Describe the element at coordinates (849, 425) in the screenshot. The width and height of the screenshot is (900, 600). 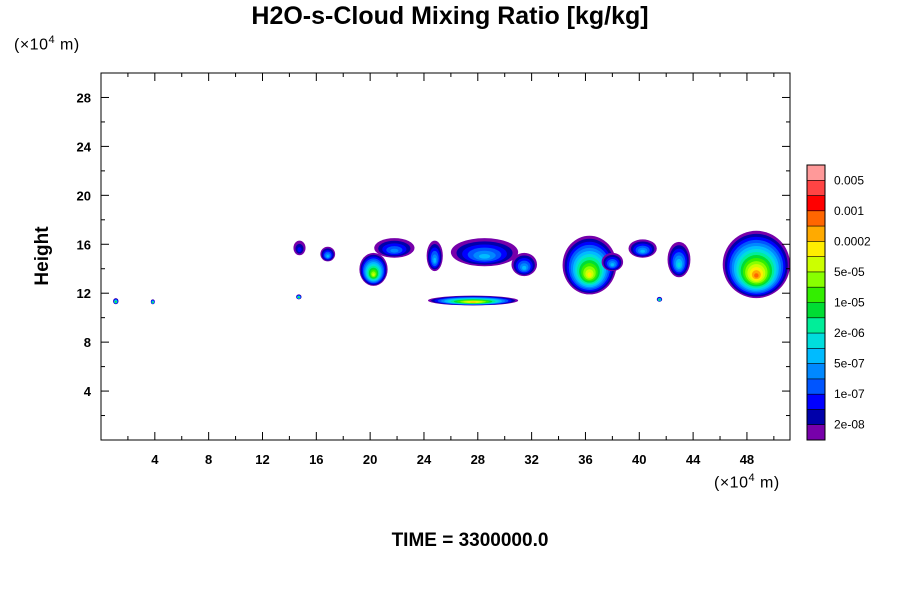
I see `colorbar-label: 2e-08` at that location.